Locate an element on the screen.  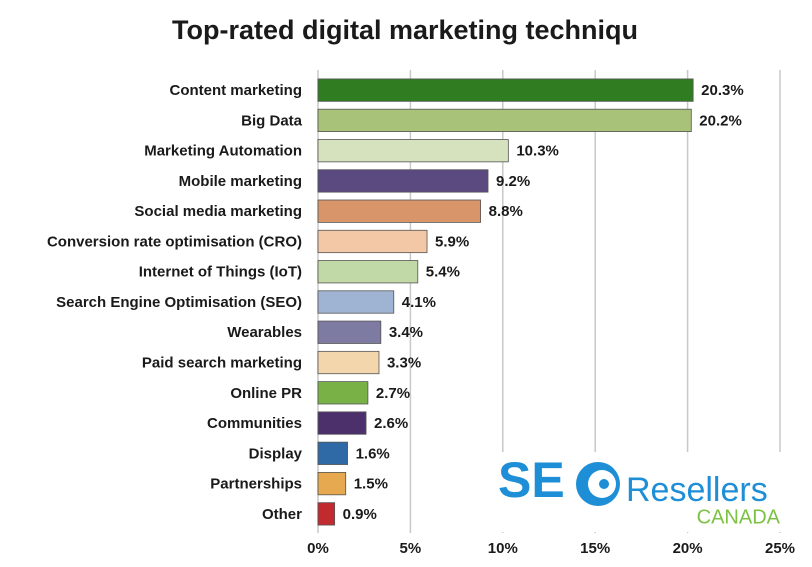
x-tick-label: 20% is located at coordinates (688, 548).